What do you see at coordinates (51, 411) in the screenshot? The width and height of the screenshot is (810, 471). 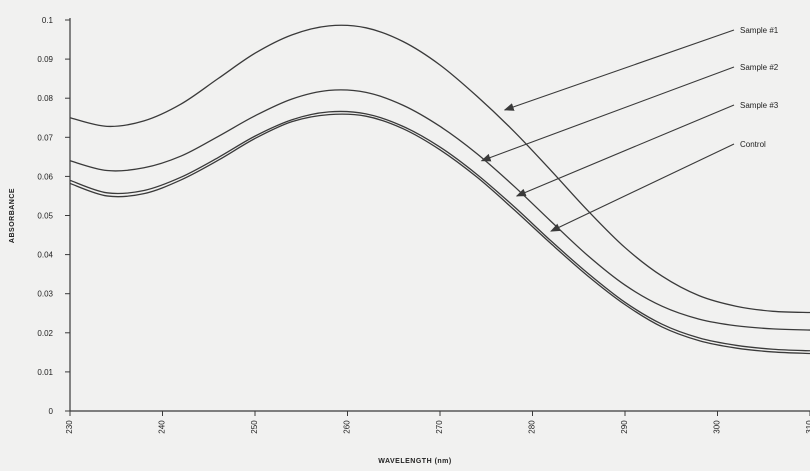 I see `y-tick-label: 0` at bounding box center [51, 411].